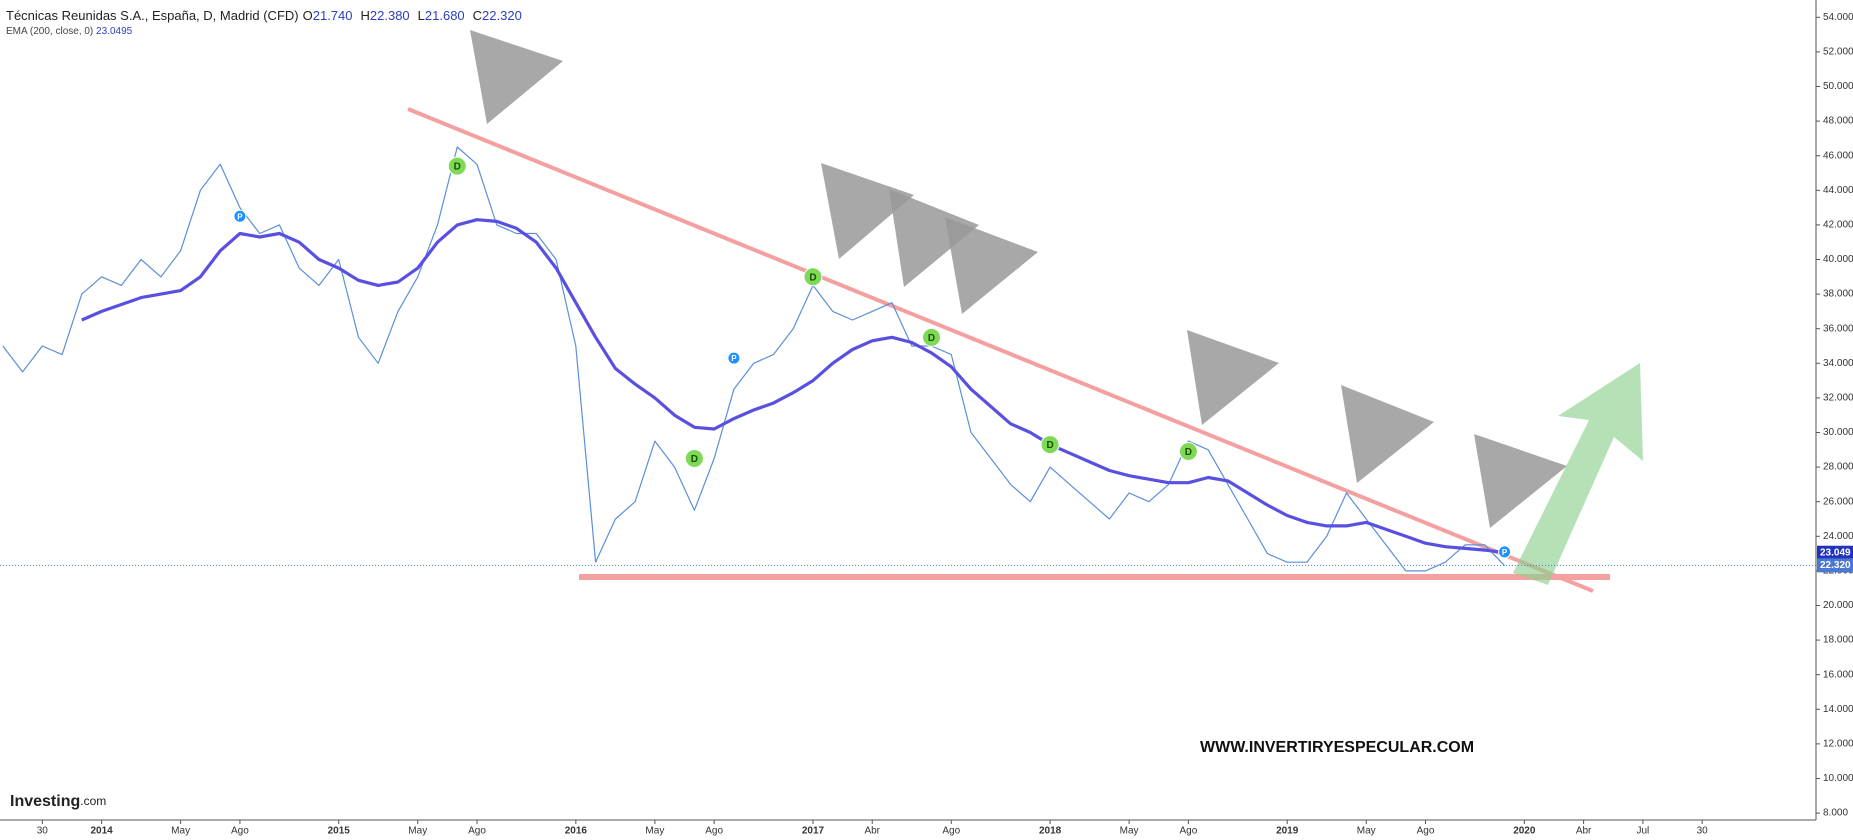  What do you see at coordinates (1838, 536) in the screenshot?
I see `y-tick-label: 24.000` at bounding box center [1838, 536].